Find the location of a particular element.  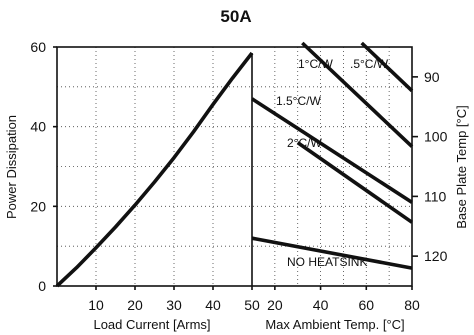

curve-1cw is located at coordinates (357, 94).